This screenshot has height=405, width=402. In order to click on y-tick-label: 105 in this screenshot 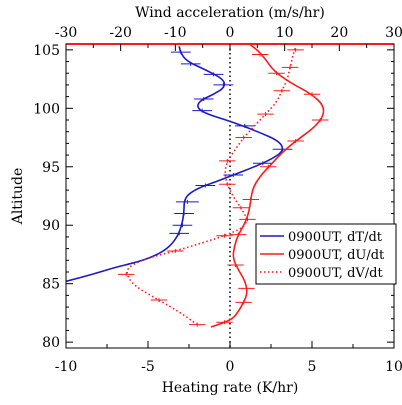, I will do `click(46, 51)`.